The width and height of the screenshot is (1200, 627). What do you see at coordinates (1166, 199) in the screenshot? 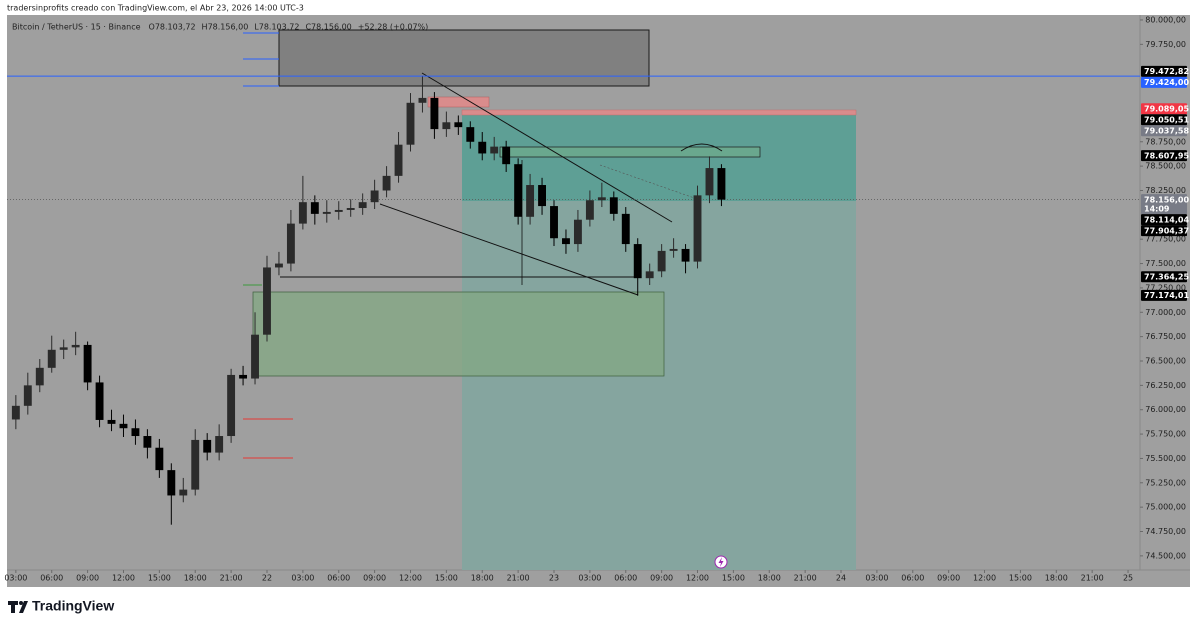
I see `price-tag-label: 78.156,00` at bounding box center [1166, 199].